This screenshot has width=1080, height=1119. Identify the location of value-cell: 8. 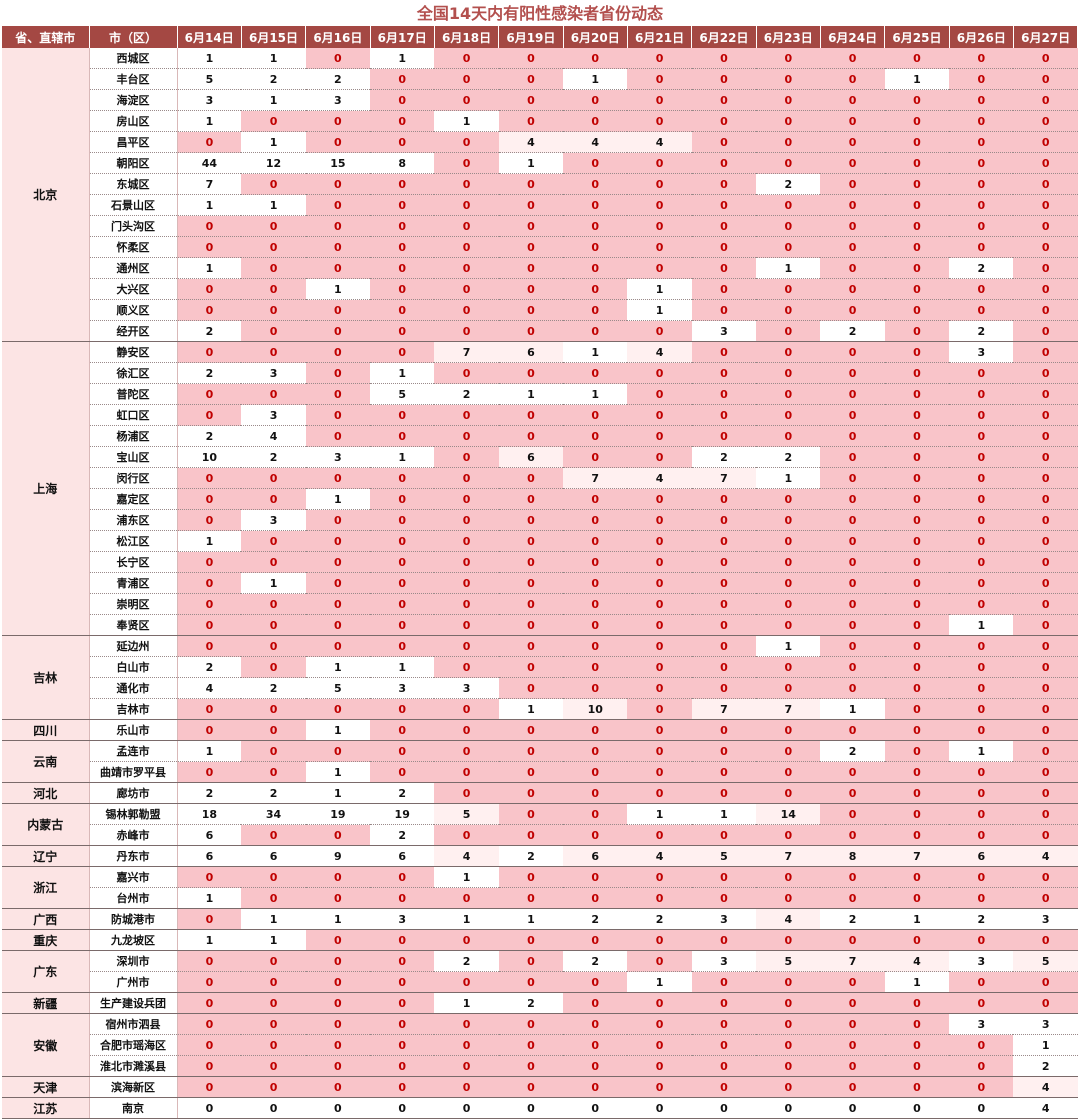
(852, 856).